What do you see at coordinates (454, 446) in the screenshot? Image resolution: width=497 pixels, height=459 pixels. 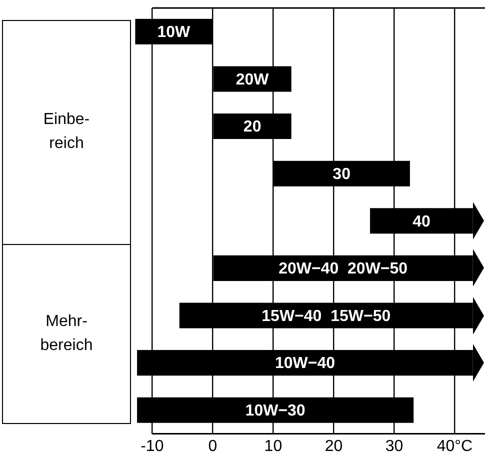 I see `x-tick-label: 40°C` at bounding box center [454, 446].